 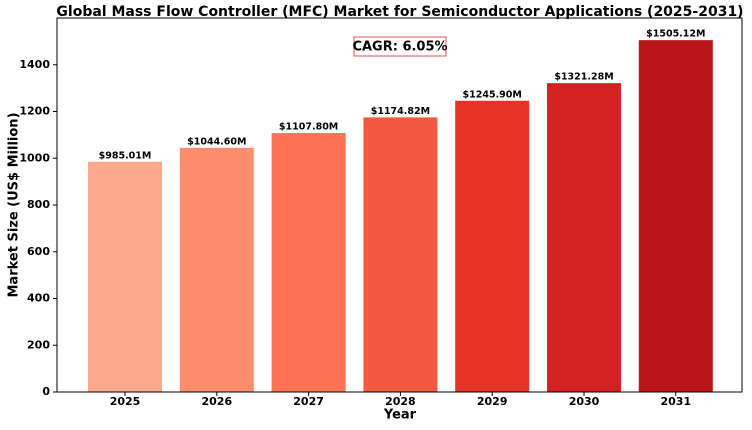 I want to click on y-tick-label: 600, so click(x=38, y=251).